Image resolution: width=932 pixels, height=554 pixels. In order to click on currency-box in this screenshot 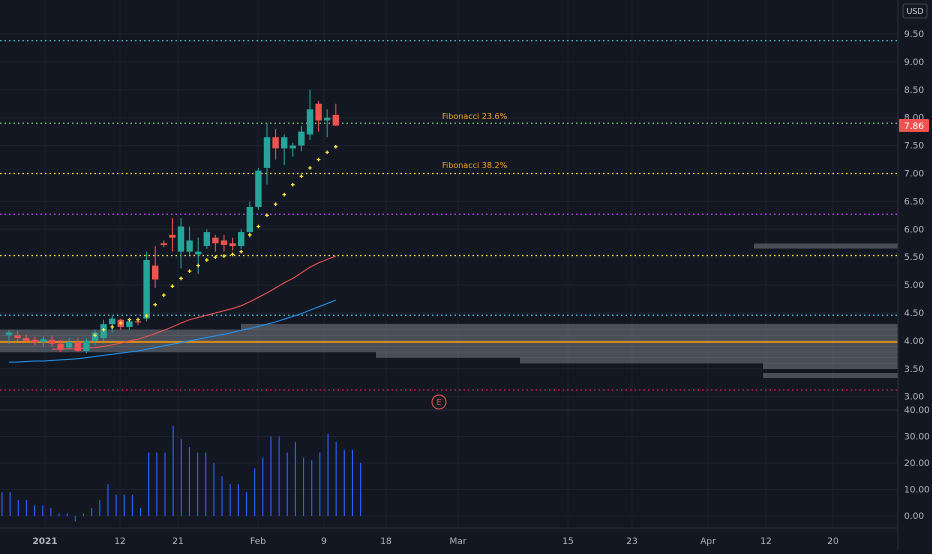, I will do `click(915, 11)`.